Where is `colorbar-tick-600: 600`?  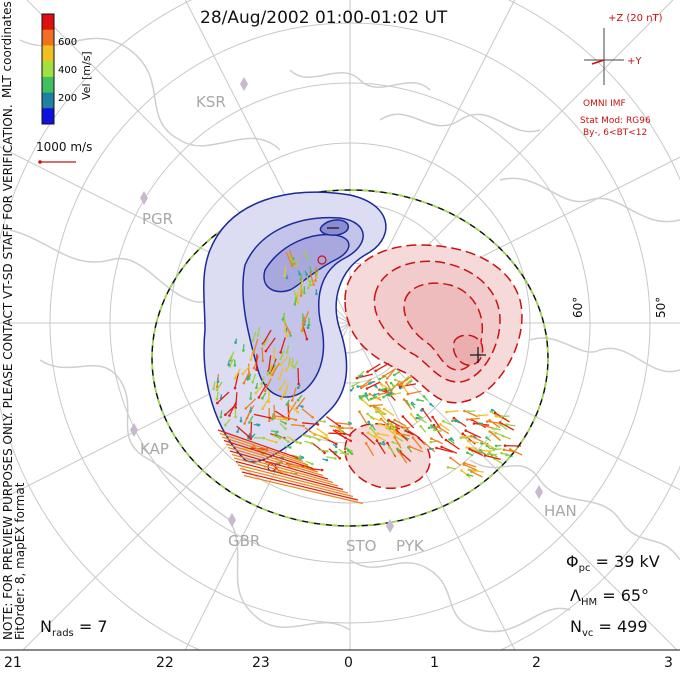
colorbar-tick-600: 600 is located at coordinates (68, 42).